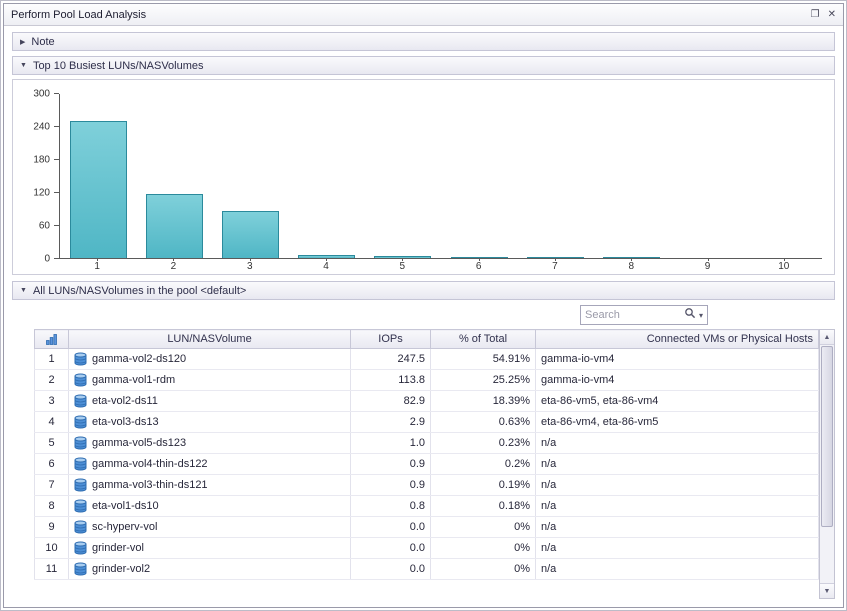 This screenshot has height=611, width=847. Describe the element at coordinates (390, 422) in the screenshot. I see `iops-value: 2.9` at that location.